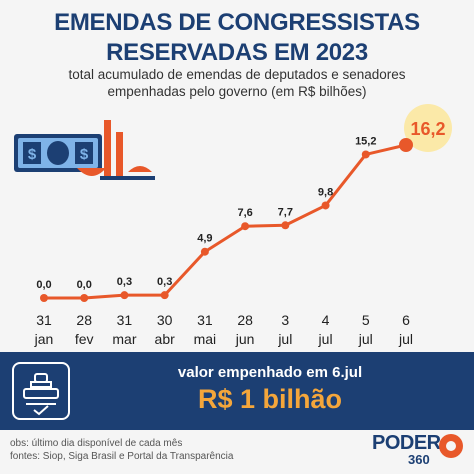 This screenshot has height=474, width=474. I want to click on title-line-1: EMENDAS DE CONGRESSISTAS, so click(237, 22).